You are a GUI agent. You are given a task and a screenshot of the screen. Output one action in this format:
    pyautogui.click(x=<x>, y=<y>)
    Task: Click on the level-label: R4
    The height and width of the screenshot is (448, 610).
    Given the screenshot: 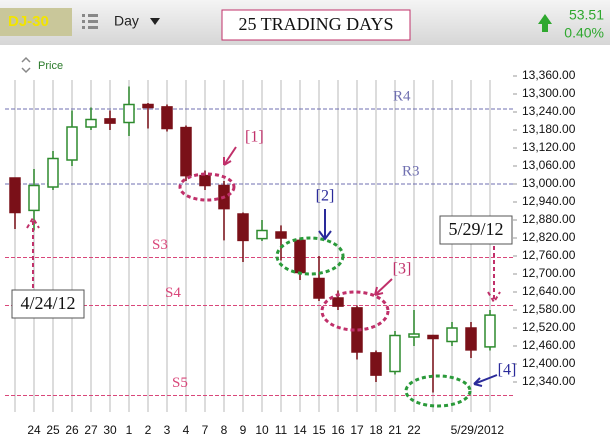 What is the action you would take?
    pyautogui.click(x=402, y=96)
    